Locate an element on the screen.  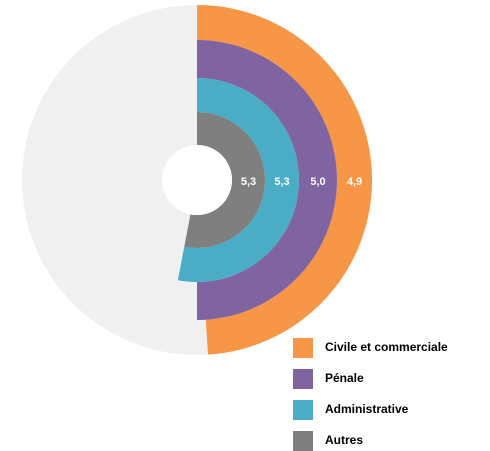
legend-label: Administrative is located at coordinates (367, 409).